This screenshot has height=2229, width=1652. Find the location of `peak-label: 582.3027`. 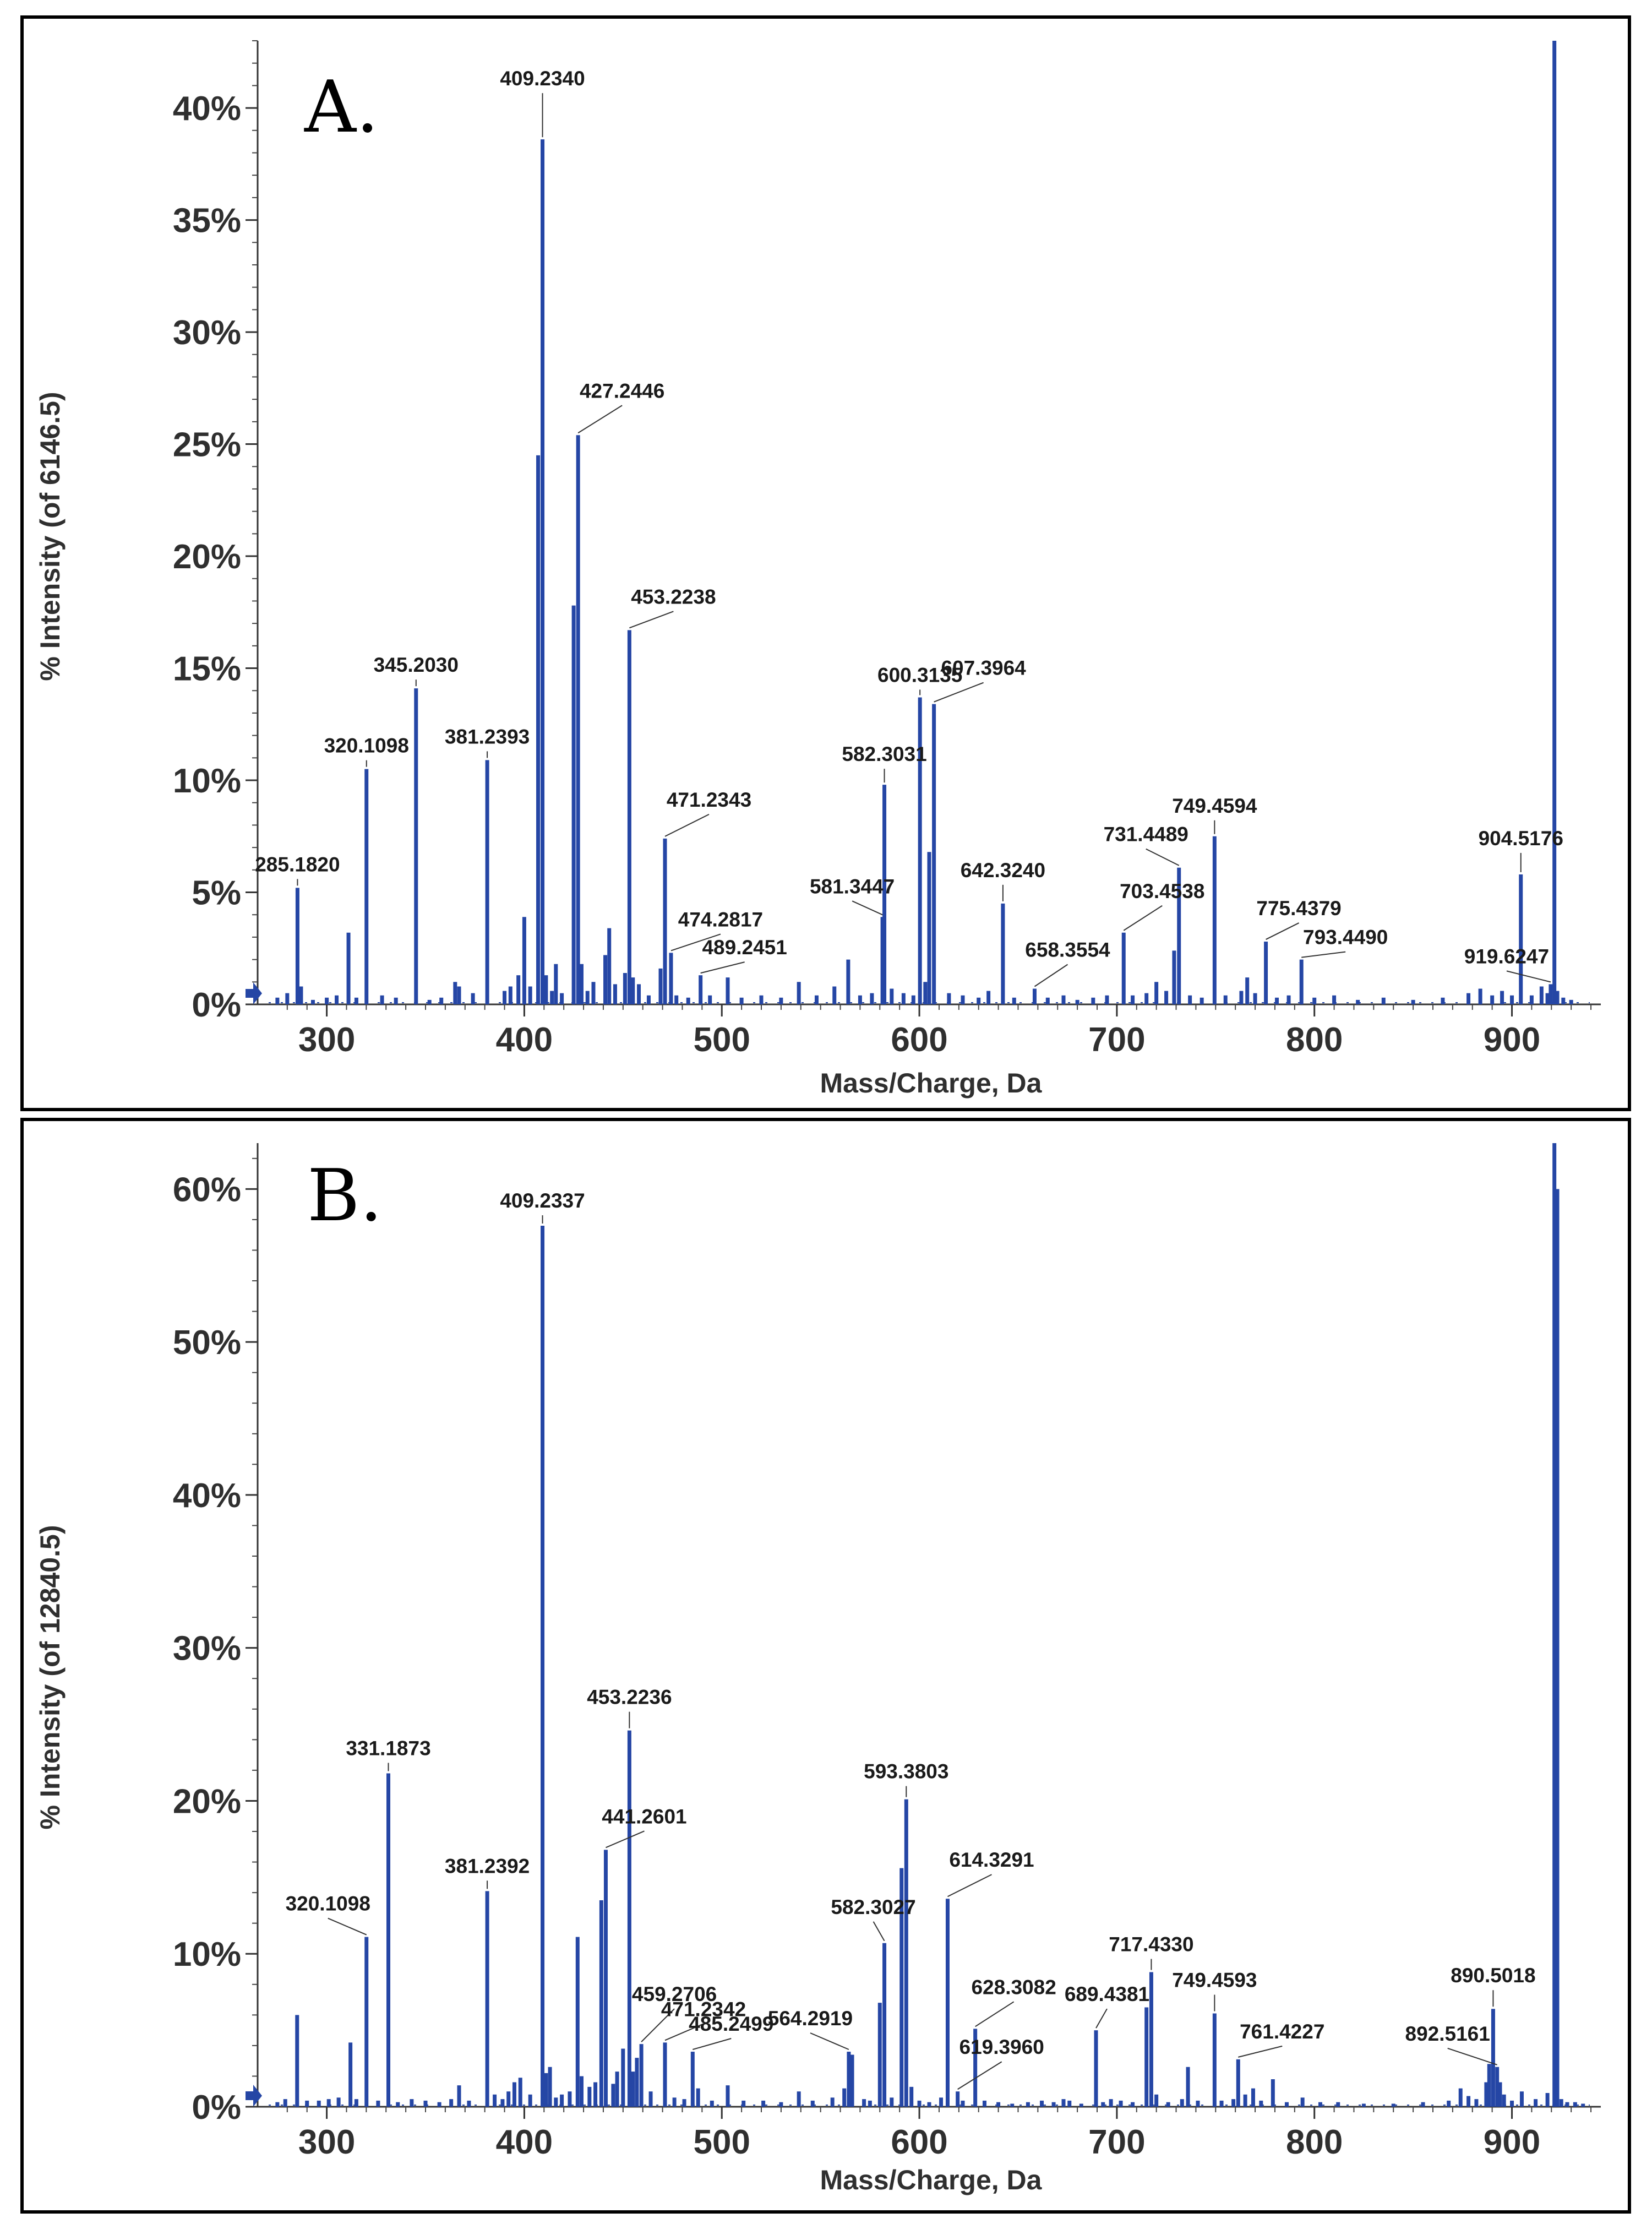

peak-label: 582.3027 is located at coordinates (873, 1907).